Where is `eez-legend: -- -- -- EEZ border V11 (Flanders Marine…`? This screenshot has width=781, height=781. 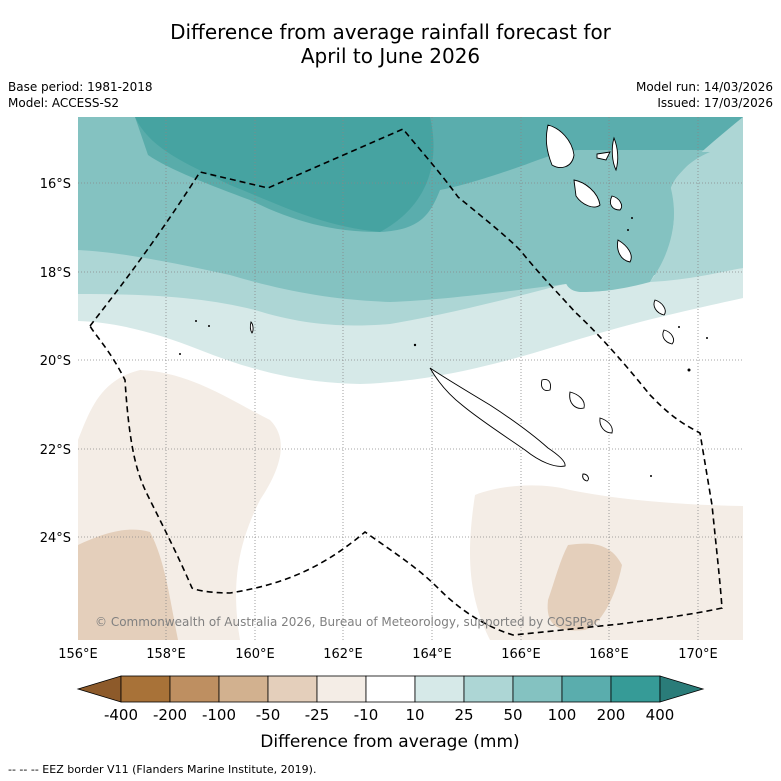 eez-legend: -- -- -- EEZ border V11 (Flanders Marine… is located at coordinates (162, 769).